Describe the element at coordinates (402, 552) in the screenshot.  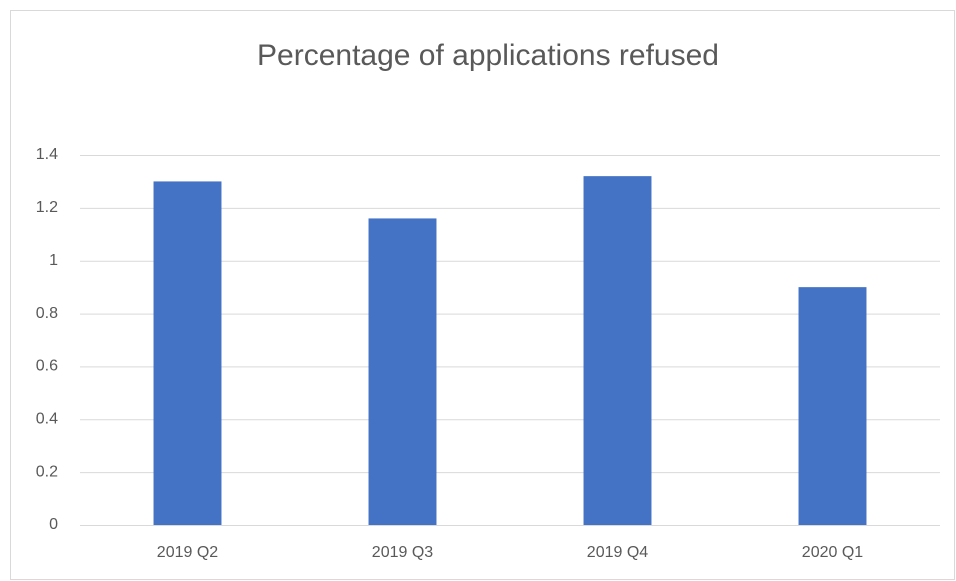
I see `x-tick-label: 2019 Q3` at that location.